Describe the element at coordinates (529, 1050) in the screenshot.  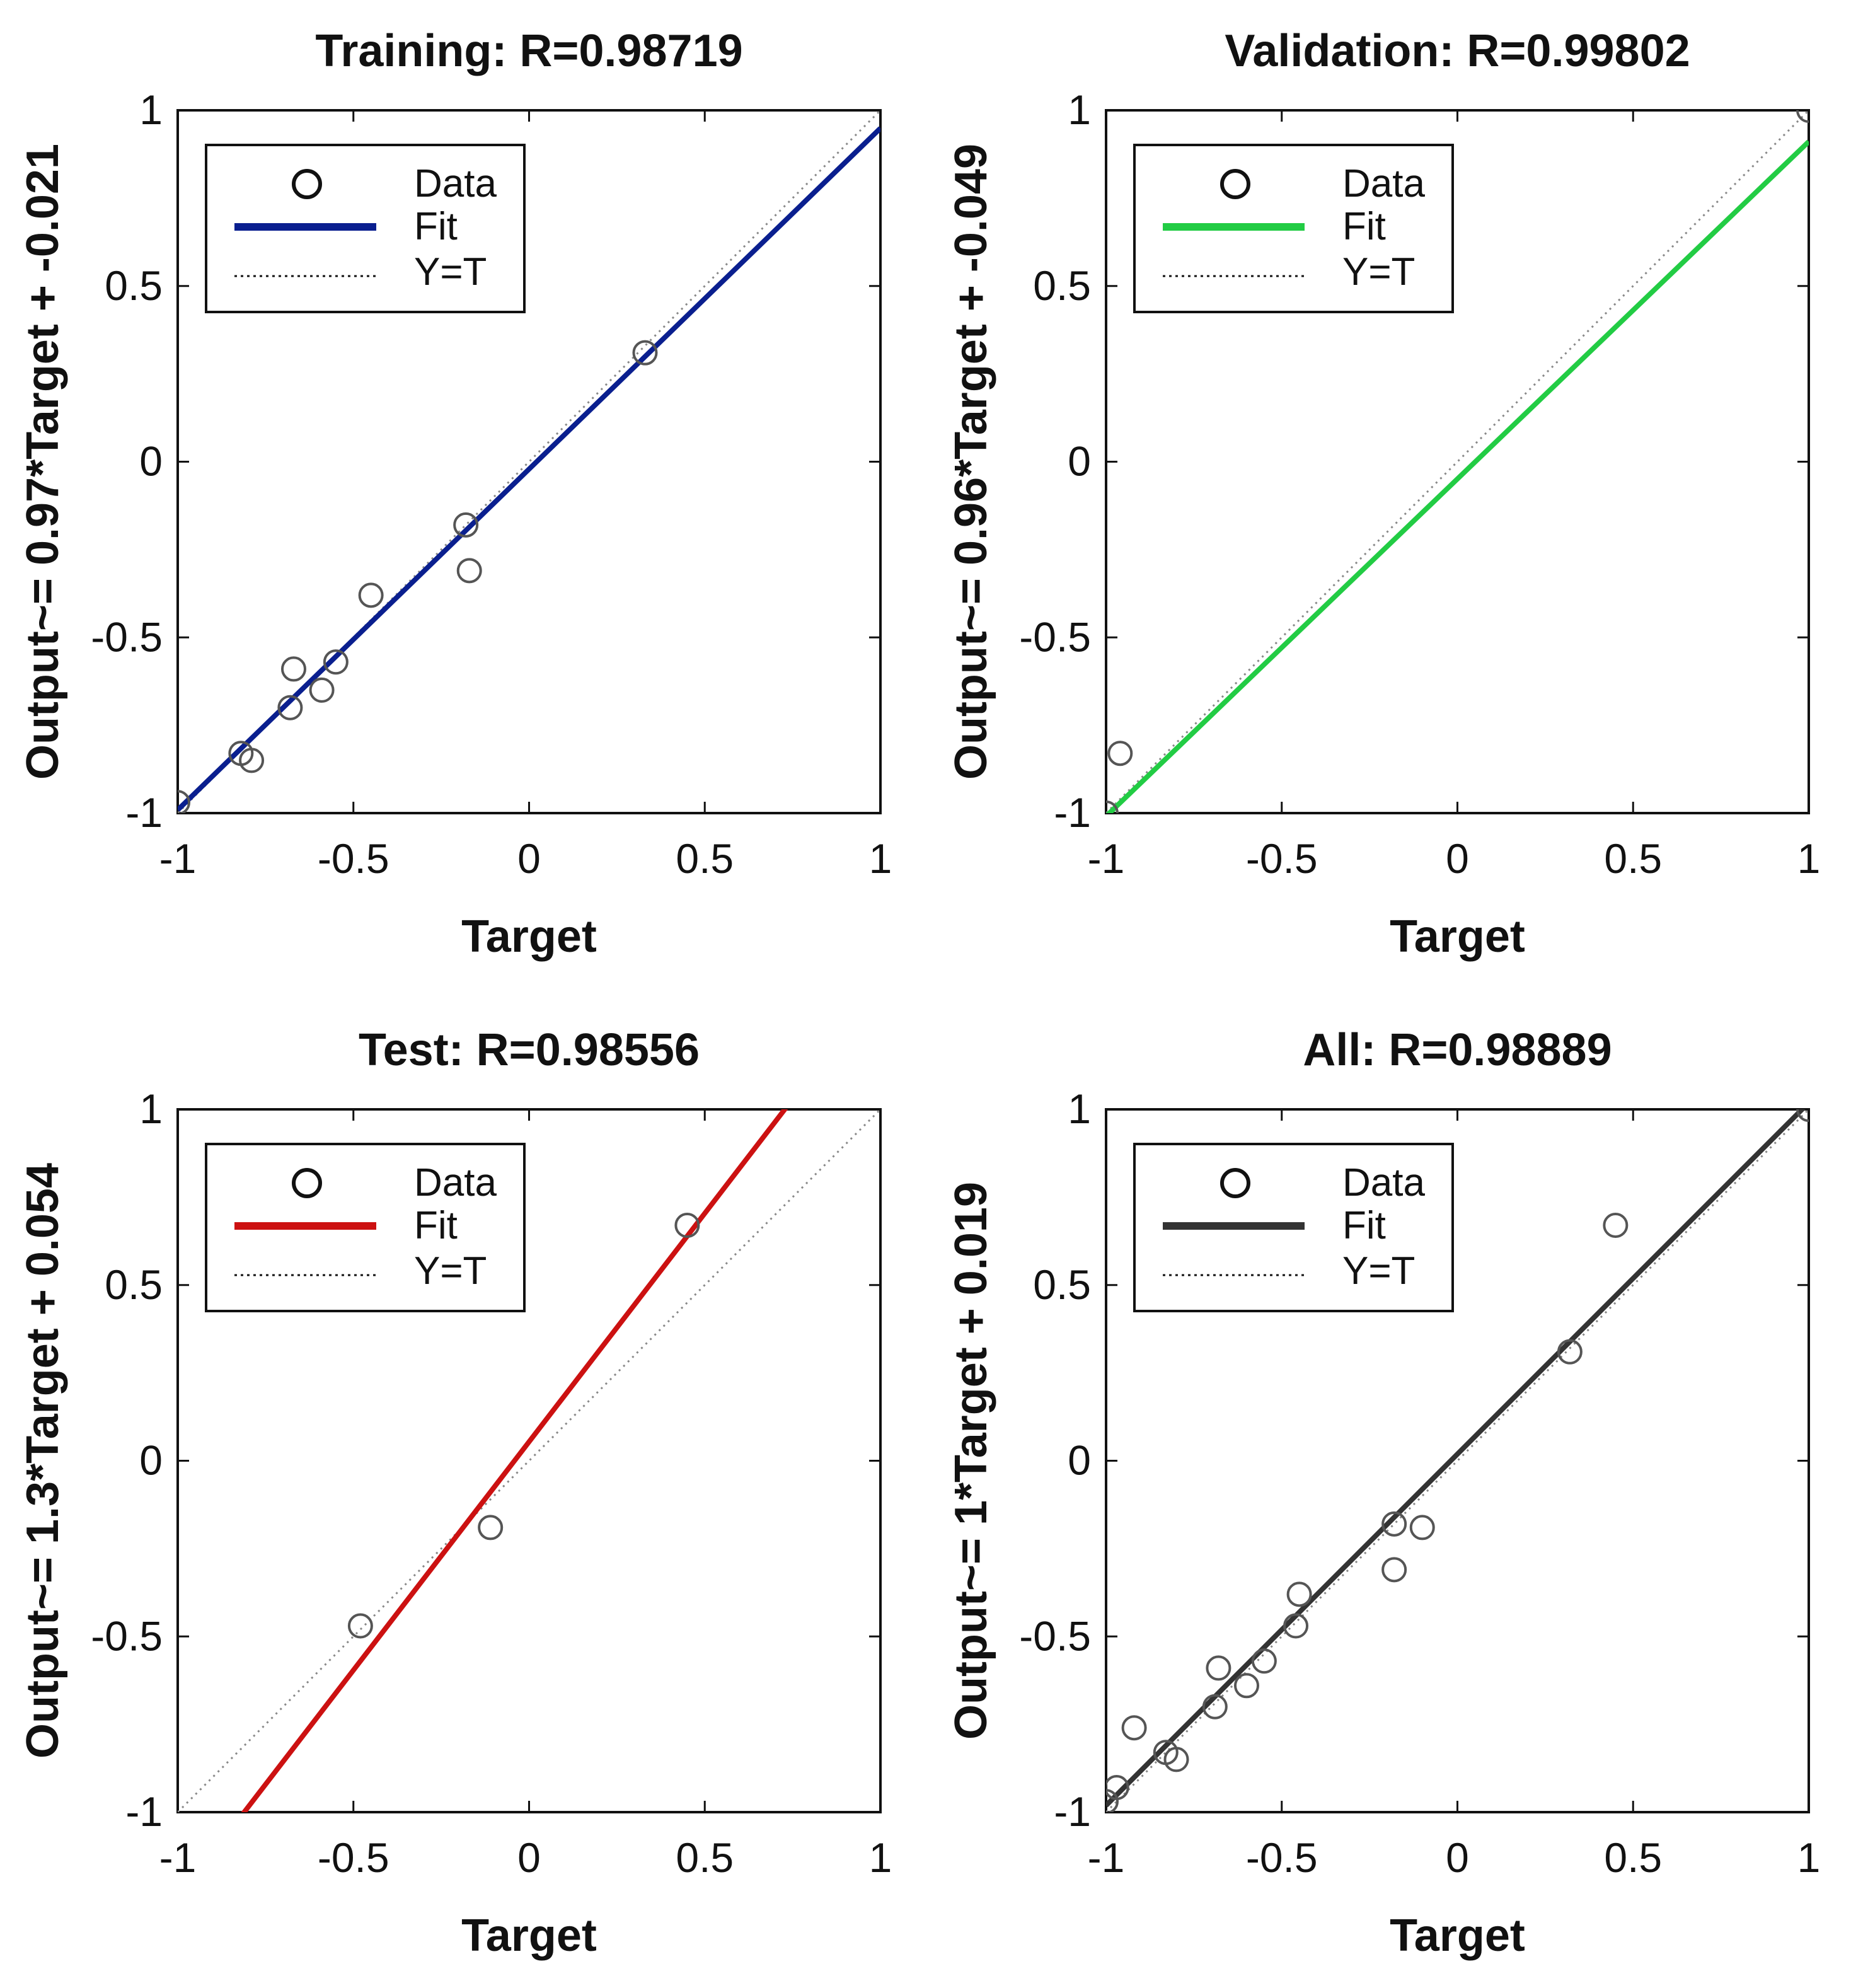
I see `plot-title: Test: R=0.98556` at that location.